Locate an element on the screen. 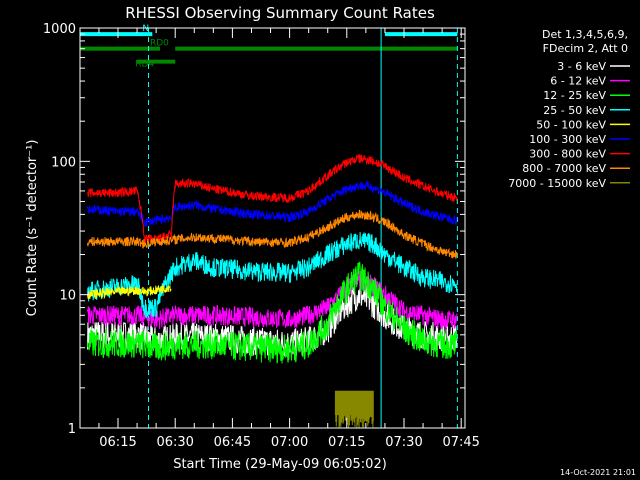 This screenshot has height=480, width=640. x-axis-label: Start Time (29-May-09 06:05:02) is located at coordinates (280, 464).